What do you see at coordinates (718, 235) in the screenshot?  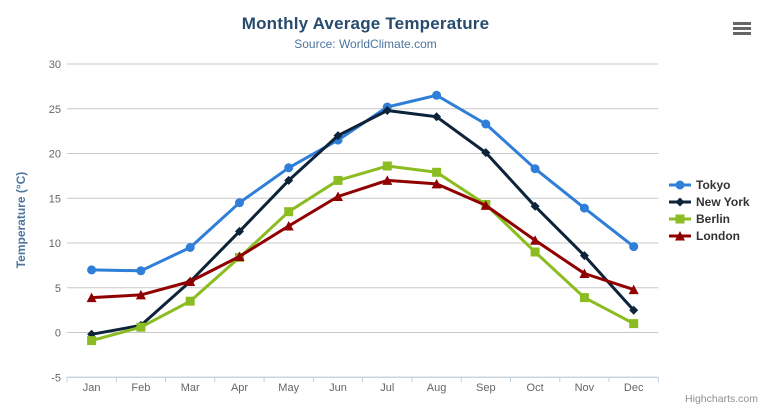 I see `legend-label: London` at bounding box center [718, 235].